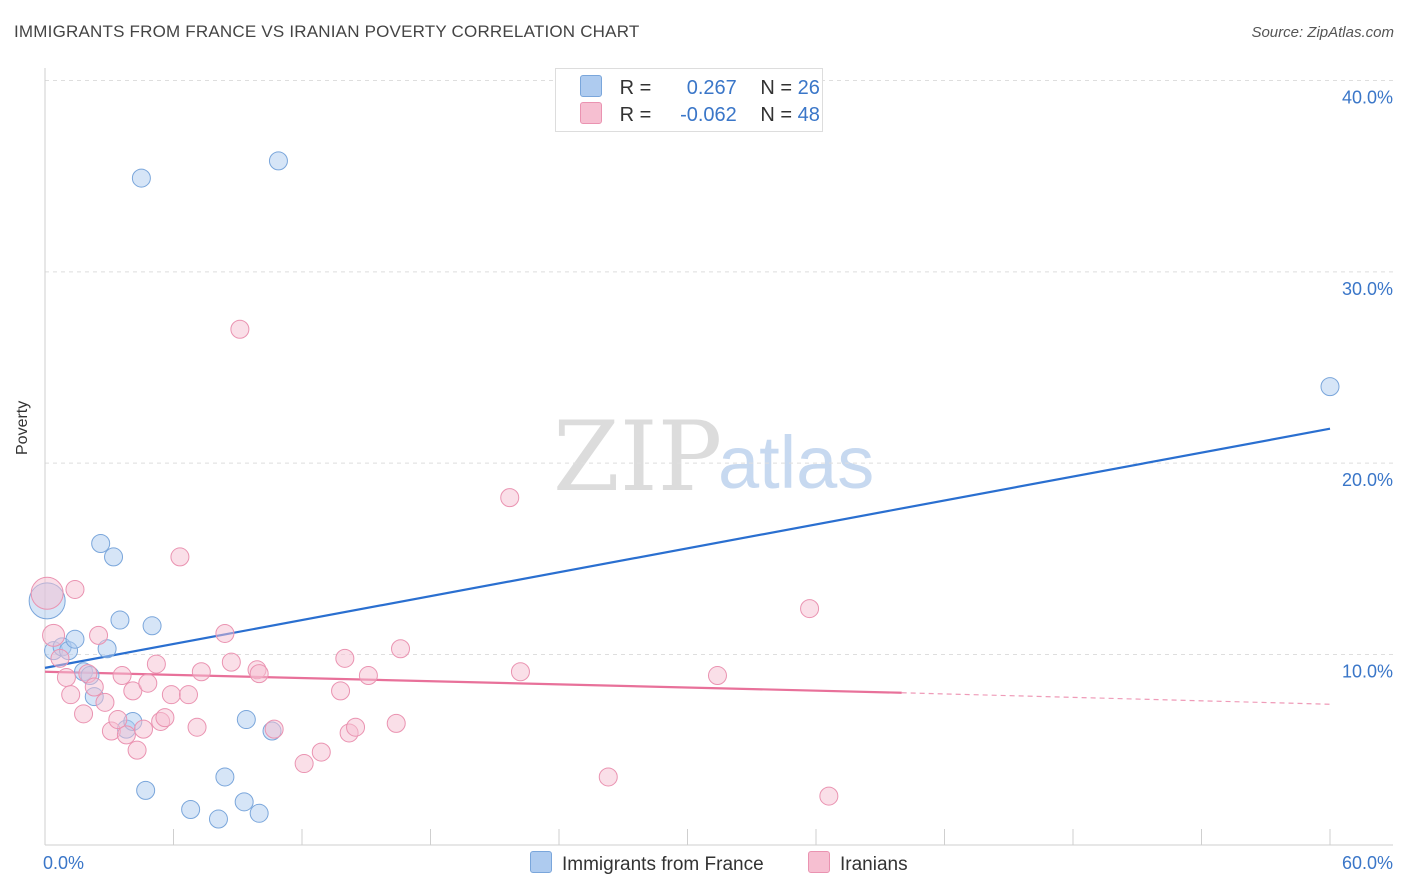 The width and height of the screenshot is (1406, 892). I want to click on stats-legend: R = 0.267 N = 26 R = -0.062 N = 48, so click(689, 100).